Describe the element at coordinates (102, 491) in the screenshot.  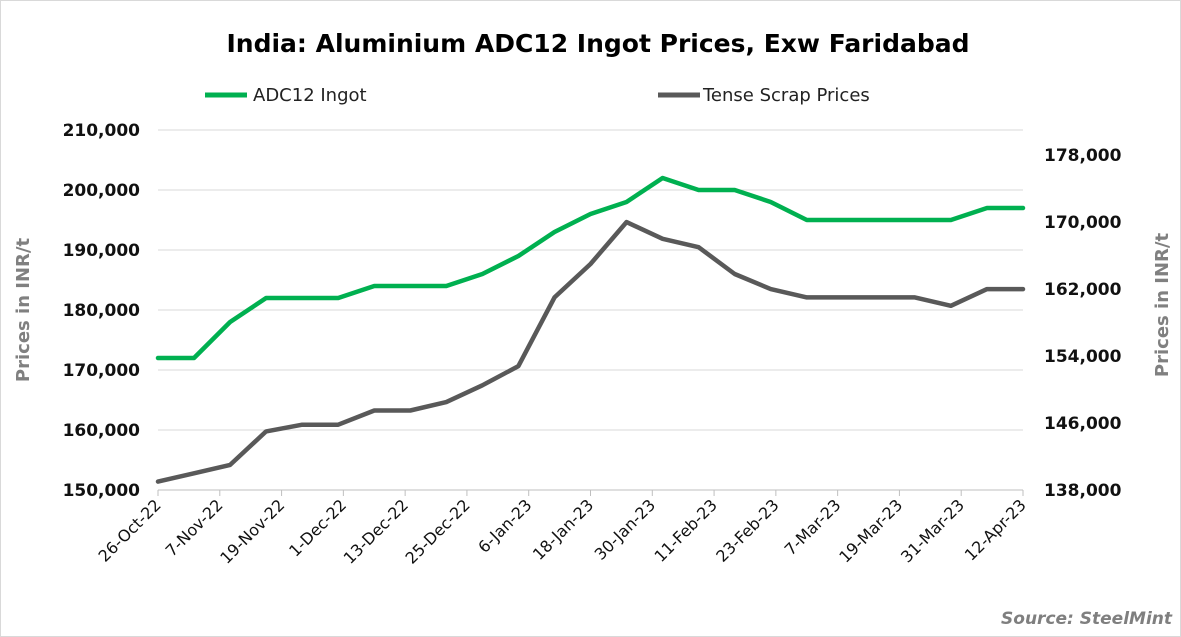
I see `left-tick-label: 150,000` at that location.